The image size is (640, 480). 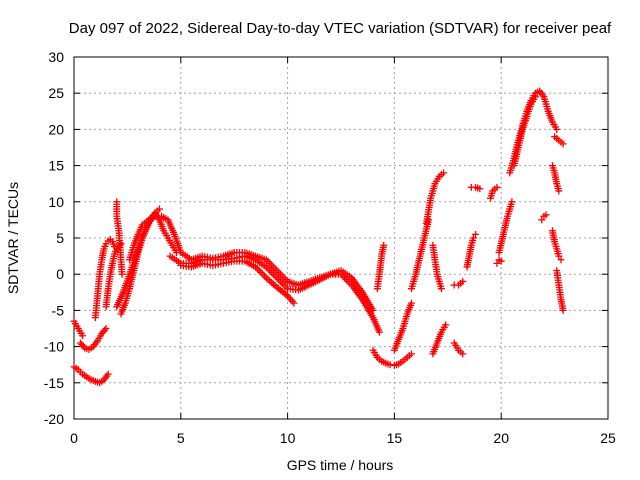 What do you see at coordinates (13, 238) in the screenshot?
I see `y-axis-label: SDTVAR / TECUs` at bounding box center [13, 238].